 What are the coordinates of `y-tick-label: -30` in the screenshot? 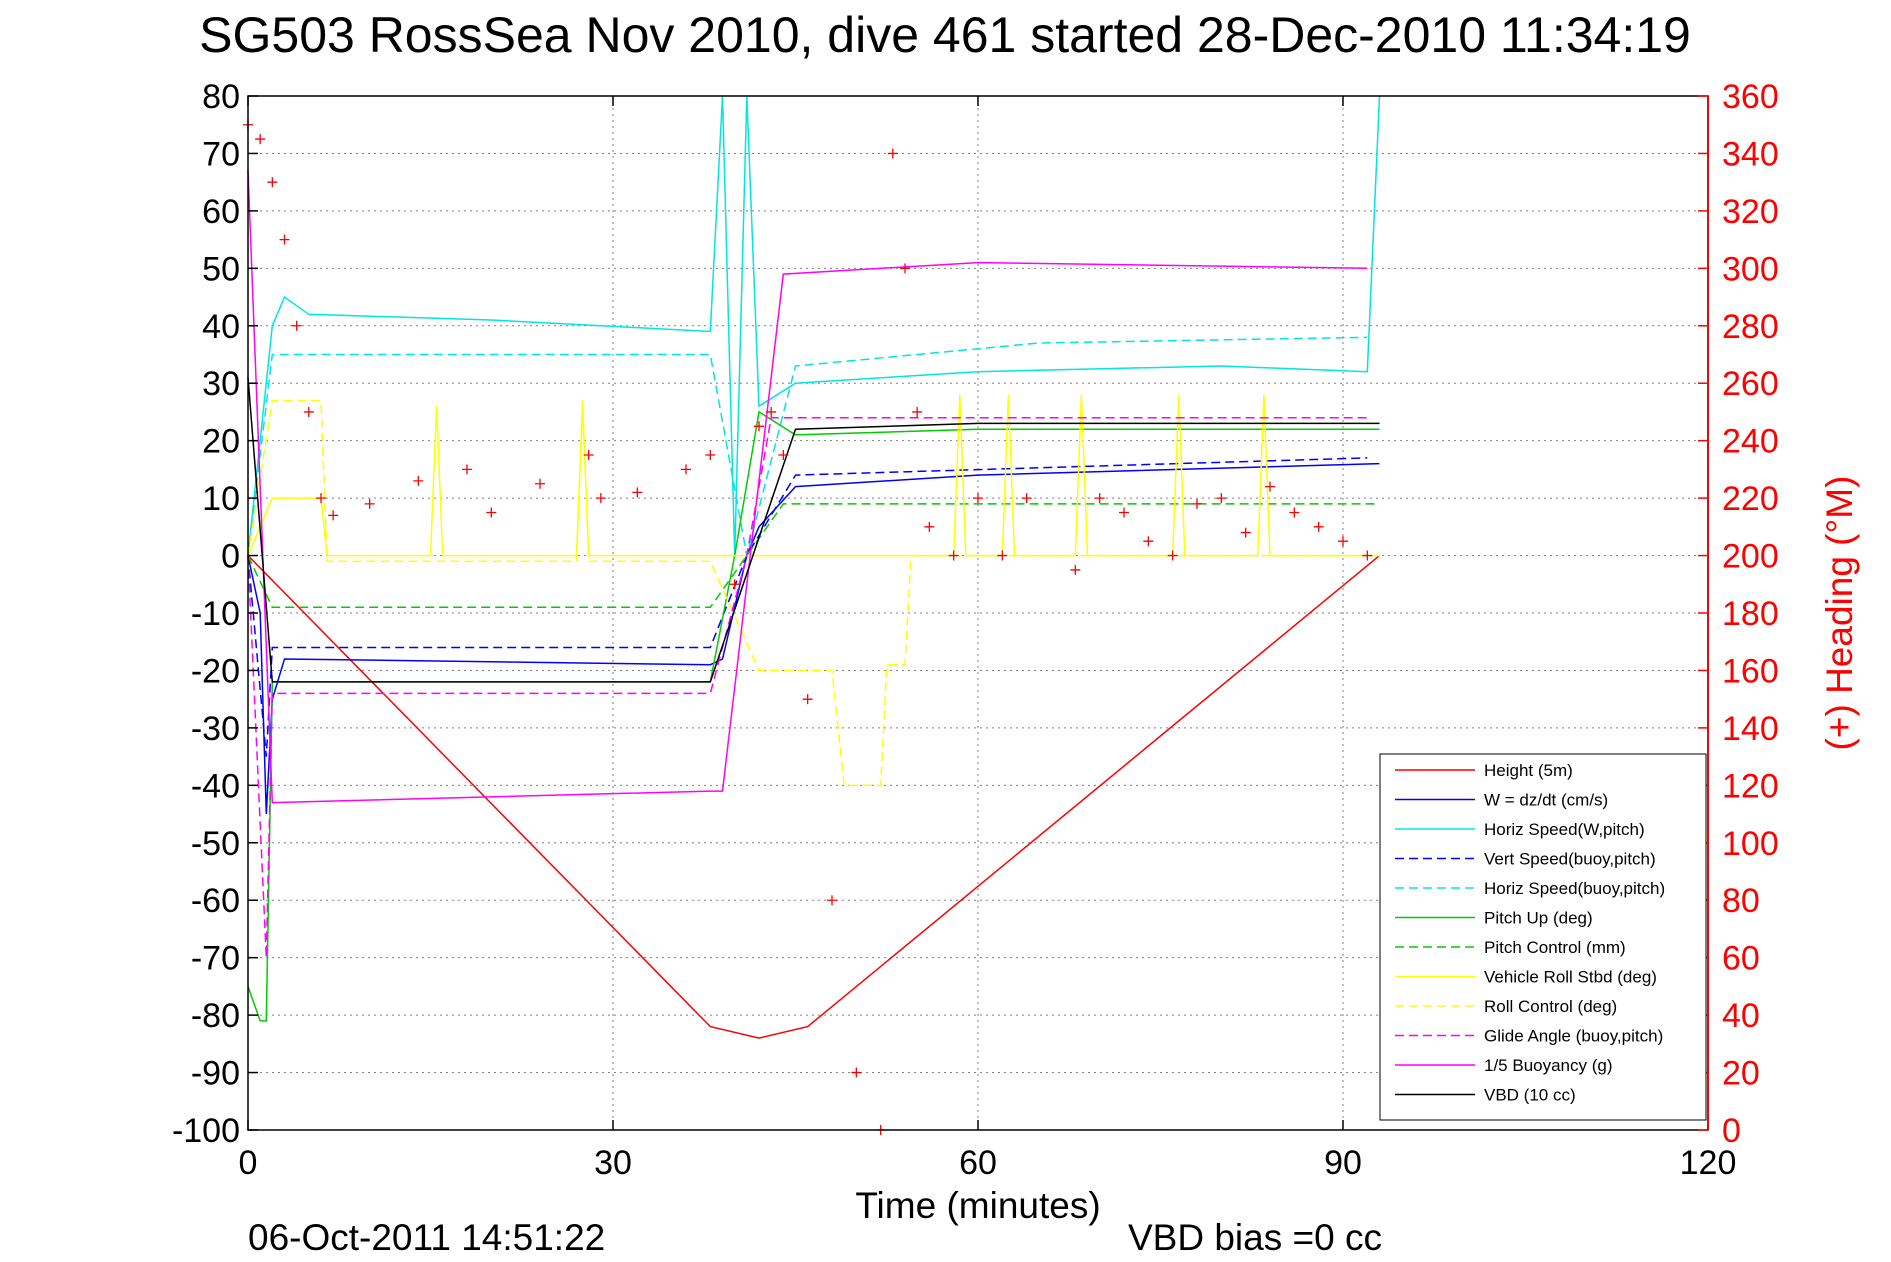 It's located at (215, 729).